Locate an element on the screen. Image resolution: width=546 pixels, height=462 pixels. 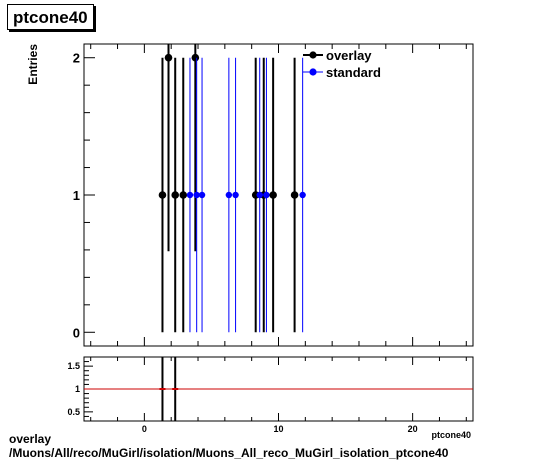
ratio-x-tick-label: 20 is located at coordinates (413, 429).